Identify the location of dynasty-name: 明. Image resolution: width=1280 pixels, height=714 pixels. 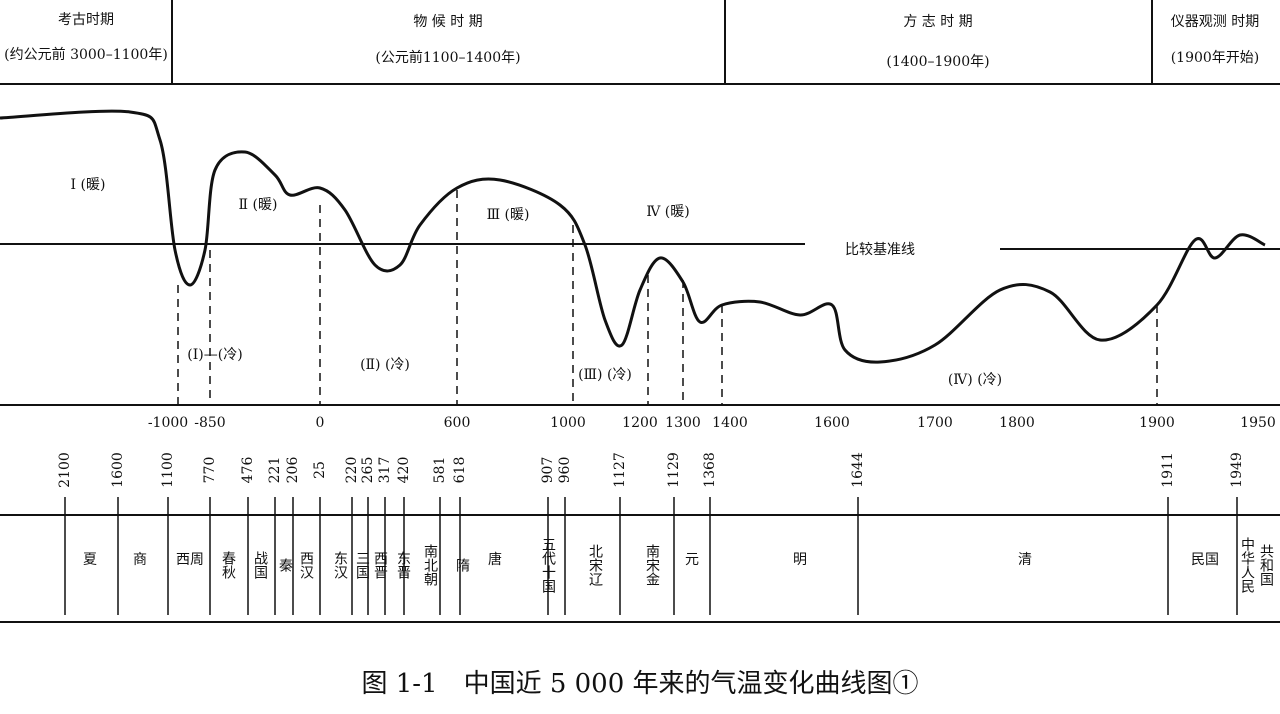
(800, 560).